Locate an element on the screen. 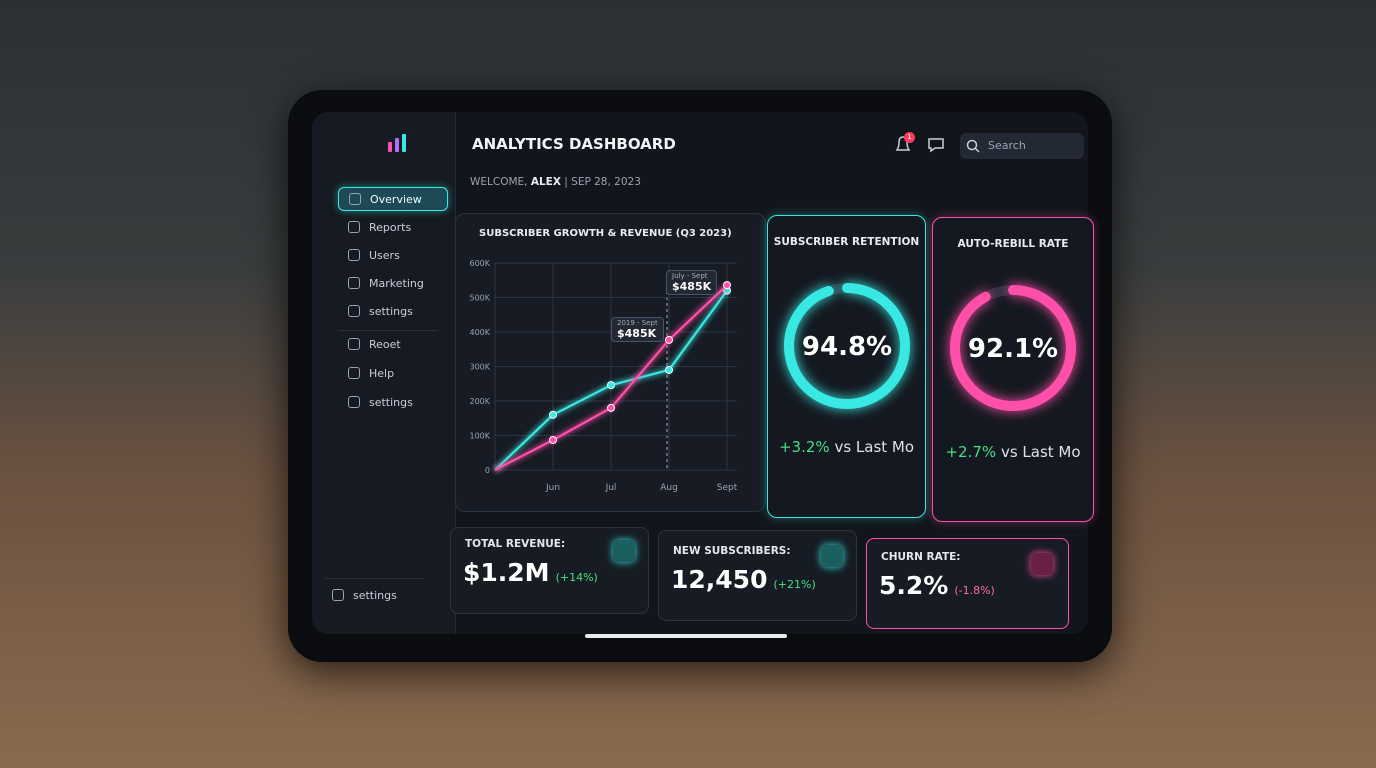  kpi-value-row: 5.2% (-1.8%) is located at coordinates (937, 585).